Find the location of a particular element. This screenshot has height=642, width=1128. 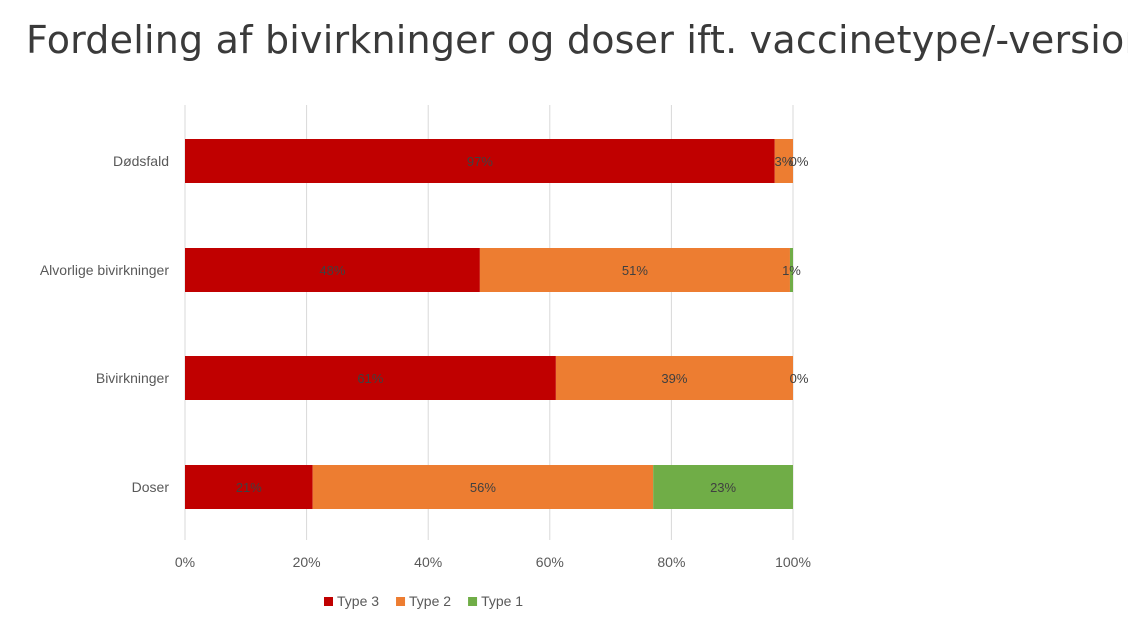

data-label: 97% is located at coordinates (480, 161).